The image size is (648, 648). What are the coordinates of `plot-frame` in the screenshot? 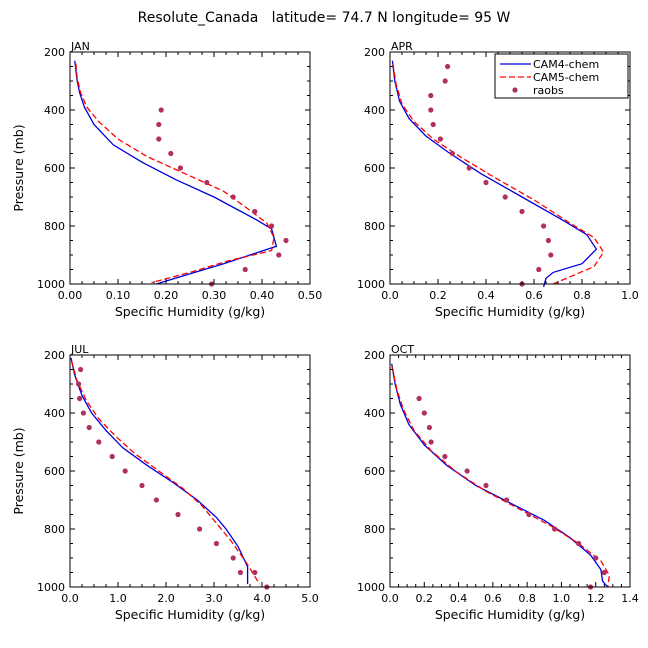 It's located at (510, 471).